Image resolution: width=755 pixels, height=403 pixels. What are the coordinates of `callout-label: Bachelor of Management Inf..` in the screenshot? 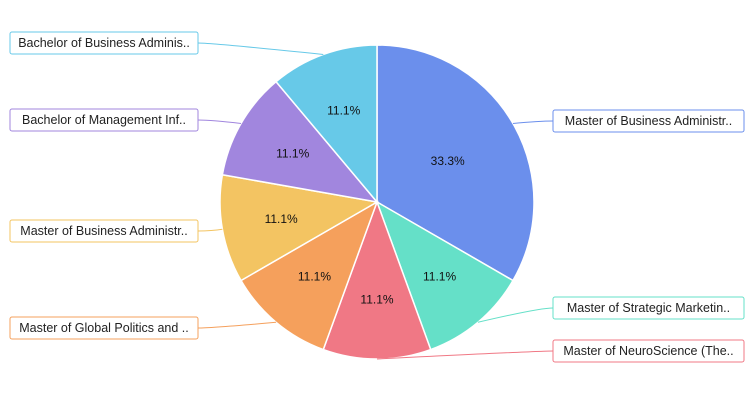 It's located at (104, 120).